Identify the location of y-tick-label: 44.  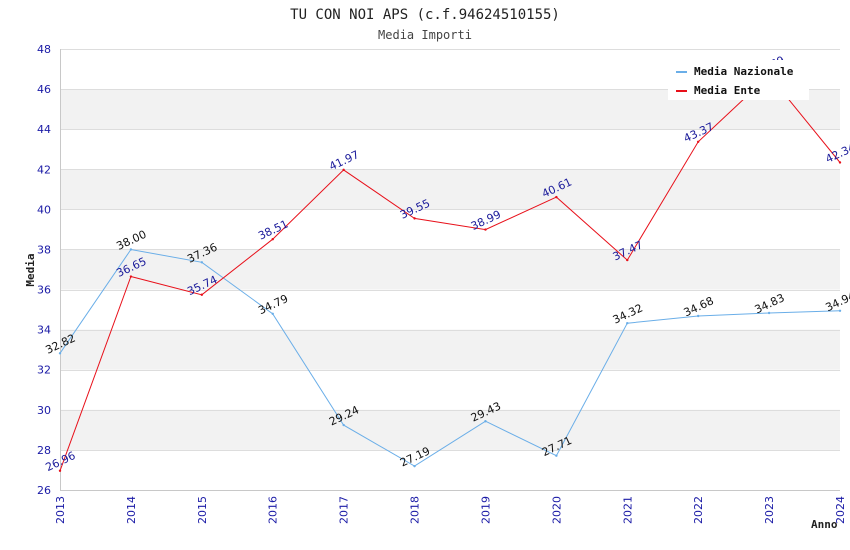
(44, 129).